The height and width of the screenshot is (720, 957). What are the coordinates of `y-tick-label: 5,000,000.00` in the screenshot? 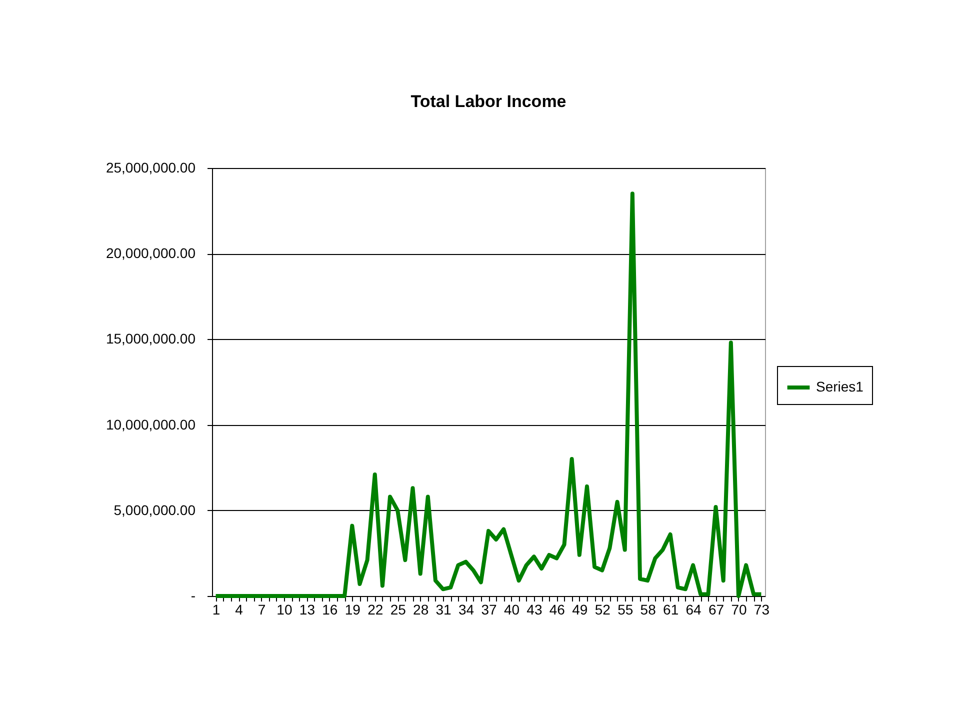 It's located at (155, 510).